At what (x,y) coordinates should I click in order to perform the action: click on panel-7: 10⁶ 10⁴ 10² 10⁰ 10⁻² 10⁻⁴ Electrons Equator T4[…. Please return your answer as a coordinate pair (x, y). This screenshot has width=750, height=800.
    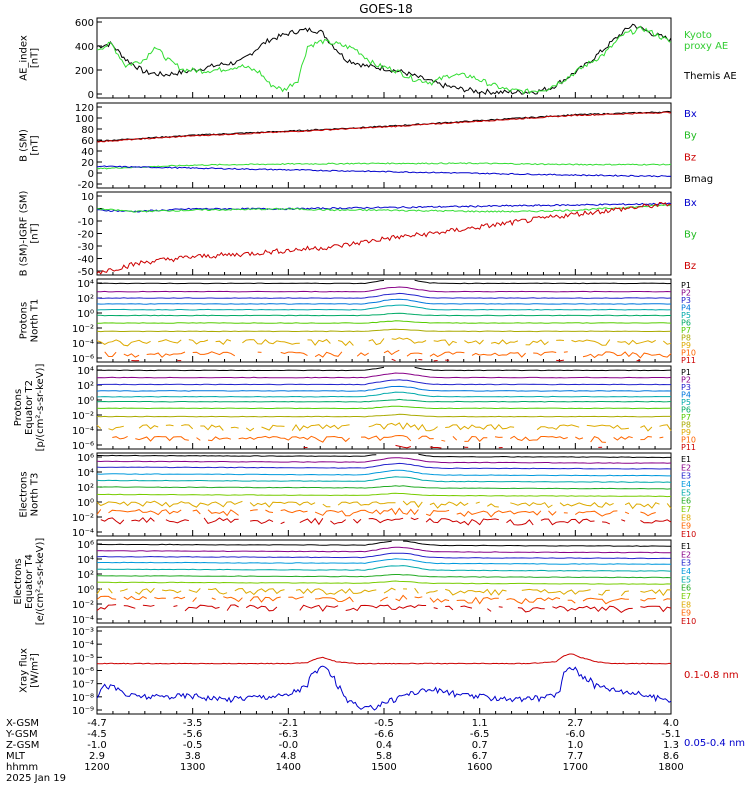
    Looking at the image, I should click on (354, 582).